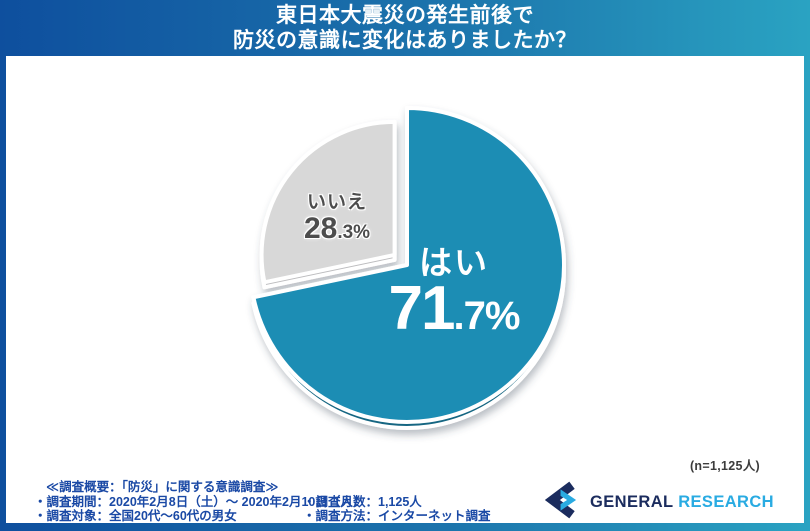 The height and width of the screenshot is (531, 810). I want to click on chart-title: 東日本大震災の発生前後で 防災の意識に変化はありましたか？, so click(405, 28).